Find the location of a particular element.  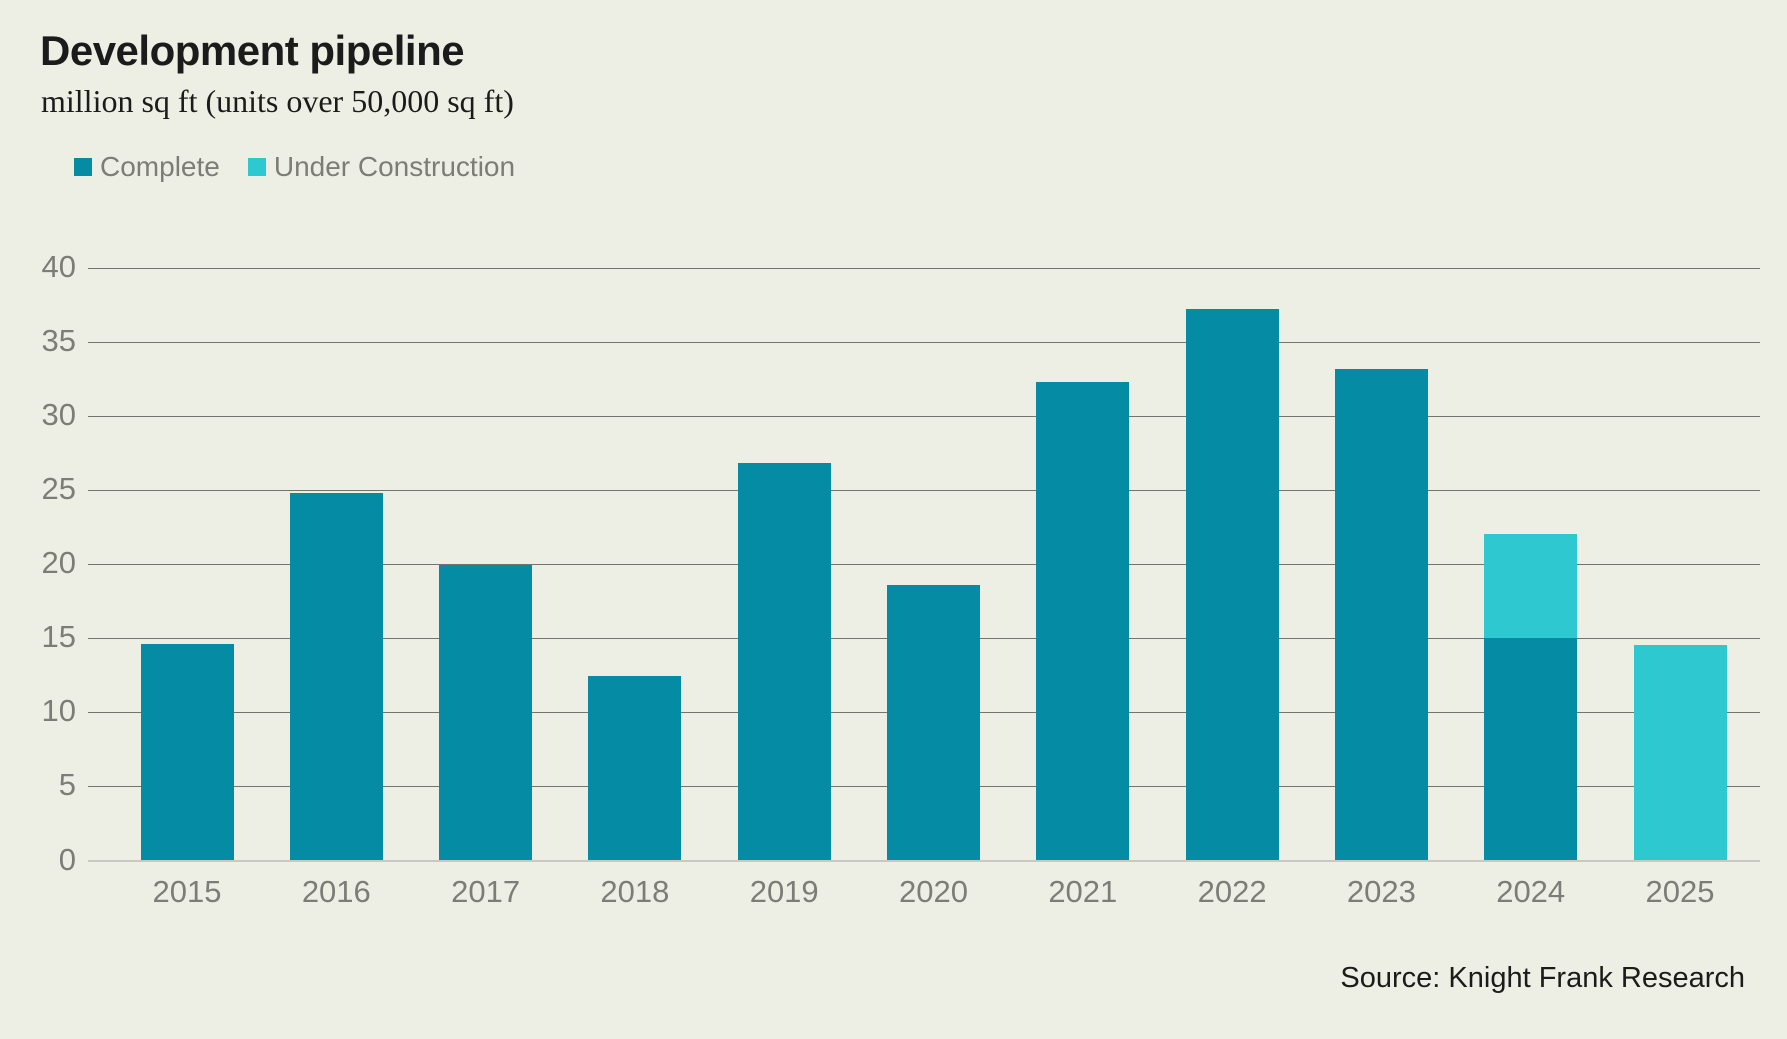

gridline-20: 20 is located at coordinates (901, 562).